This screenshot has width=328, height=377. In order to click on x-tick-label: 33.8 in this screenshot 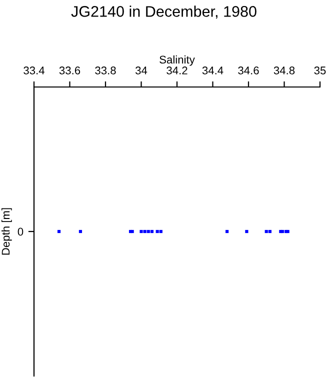, I will do `click(105, 70)`.